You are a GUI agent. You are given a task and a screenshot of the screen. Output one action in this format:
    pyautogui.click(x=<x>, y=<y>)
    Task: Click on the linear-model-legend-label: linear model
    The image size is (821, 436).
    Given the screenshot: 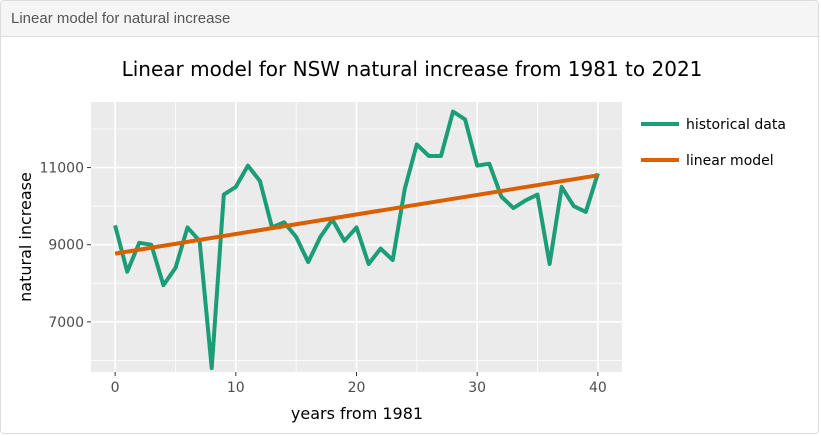 What is the action you would take?
    pyautogui.click(x=730, y=161)
    